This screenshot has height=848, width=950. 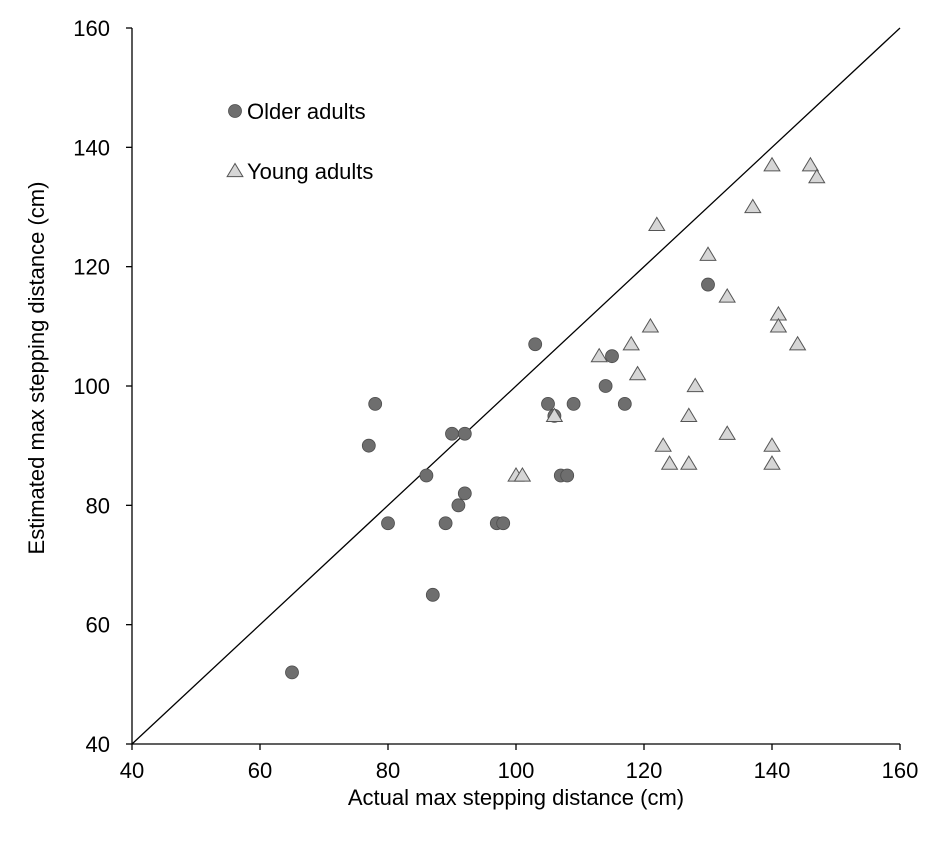 What do you see at coordinates (666, 319) in the screenshot?
I see `series-young-adults` at bounding box center [666, 319].